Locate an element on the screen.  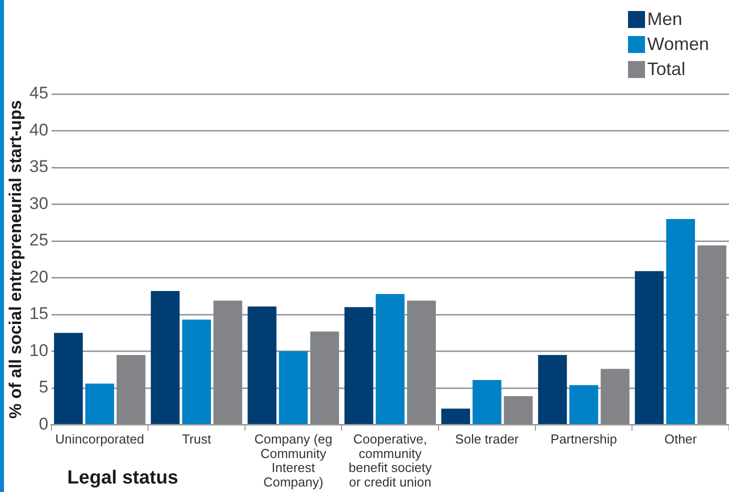
y-tick-label: 25 is located at coordinates (38, 240).